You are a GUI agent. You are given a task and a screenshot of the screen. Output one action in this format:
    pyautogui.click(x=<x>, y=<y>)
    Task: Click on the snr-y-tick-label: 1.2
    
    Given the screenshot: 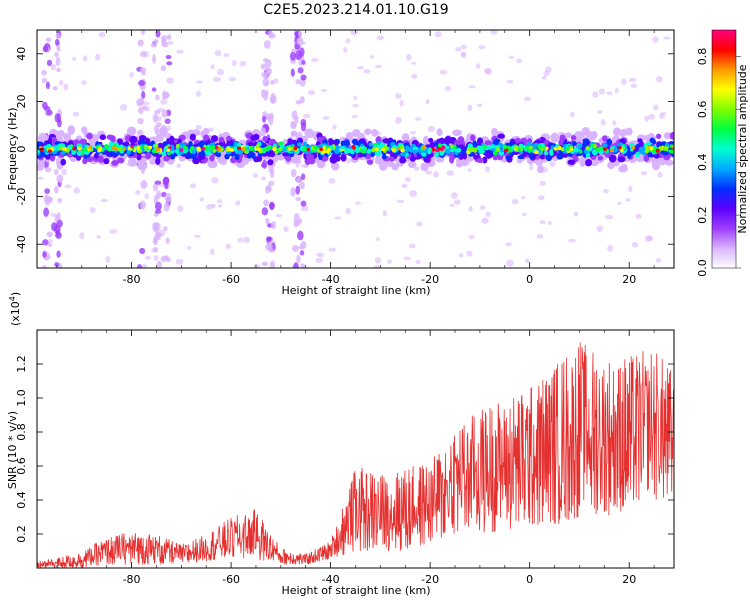 What is the action you would take?
    pyautogui.click(x=21, y=364)
    